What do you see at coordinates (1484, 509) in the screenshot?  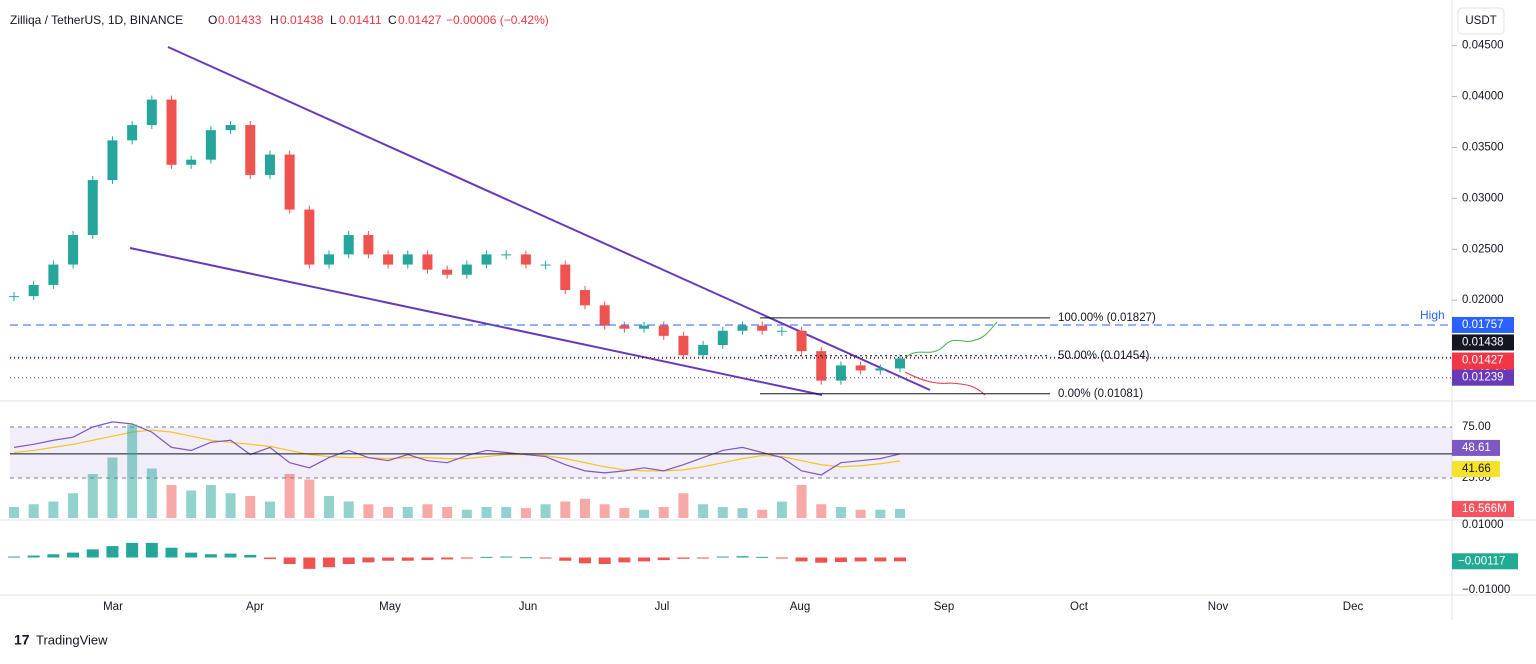 I see `volume-tag-label: 16.566M` at bounding box center [1484, 509].